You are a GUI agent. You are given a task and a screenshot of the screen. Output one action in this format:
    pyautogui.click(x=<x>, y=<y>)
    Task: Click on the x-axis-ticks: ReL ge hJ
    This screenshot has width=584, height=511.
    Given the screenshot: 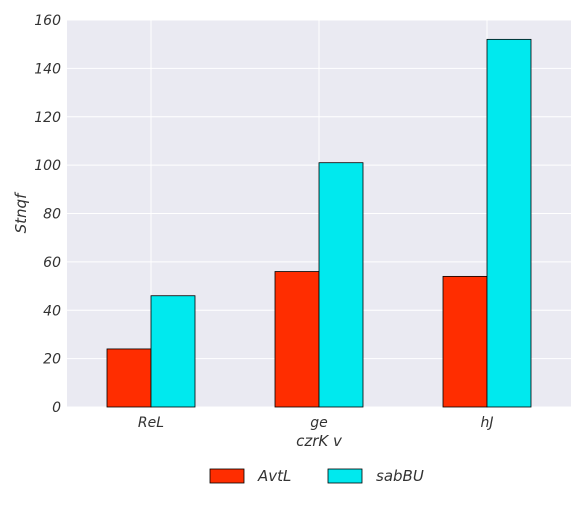 What is the action you would take?
    pyautogui.click(x=316, y=423)
    